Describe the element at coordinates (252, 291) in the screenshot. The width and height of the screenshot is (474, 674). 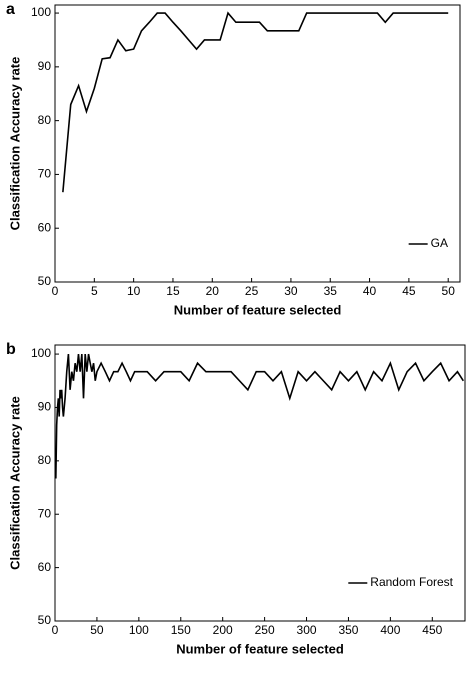
I see `x-tick-label: 25` at that location.